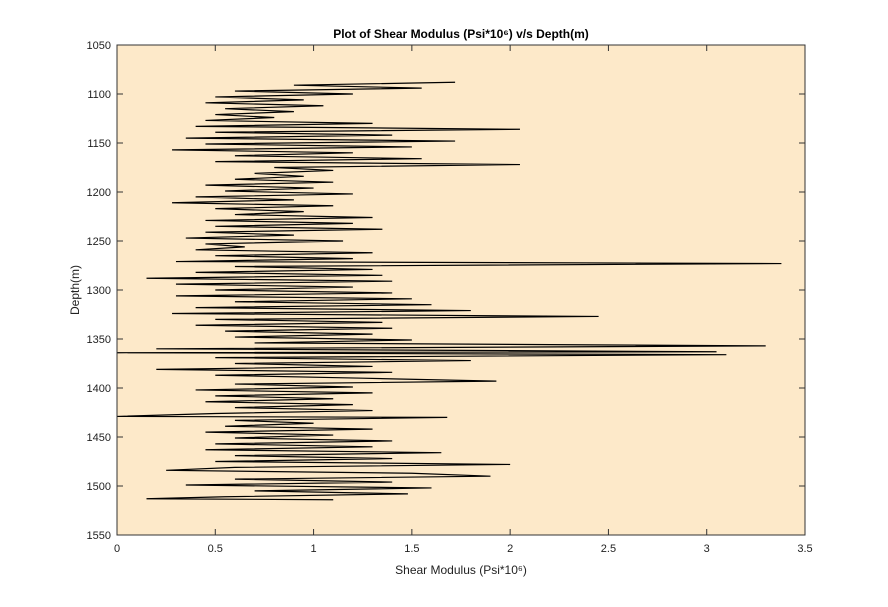 This screenshot has width=888, height=607. Describe the element at coordinates (99, 95) in the screenshot. I see `y-tick-label: 1100` at that location.